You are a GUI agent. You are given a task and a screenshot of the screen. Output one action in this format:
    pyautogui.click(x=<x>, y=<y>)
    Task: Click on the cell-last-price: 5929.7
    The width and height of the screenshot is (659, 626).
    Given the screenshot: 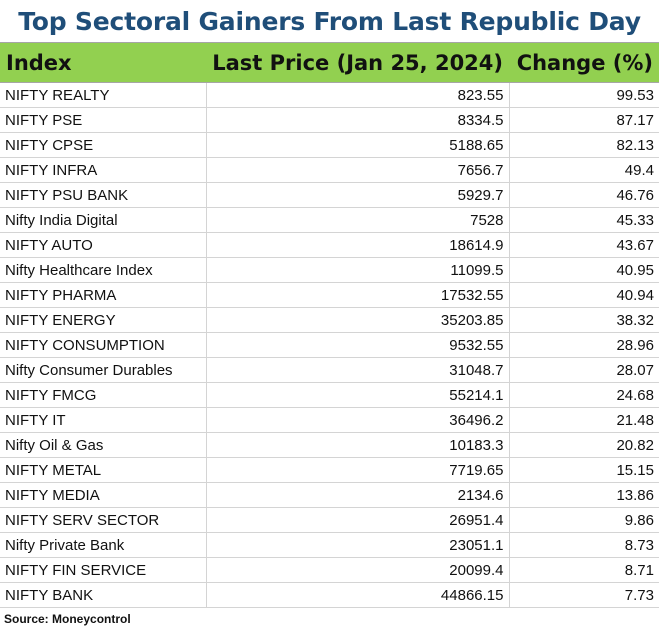 What is the action you would take?
    pyautogui.click(x=357, y=195)
    